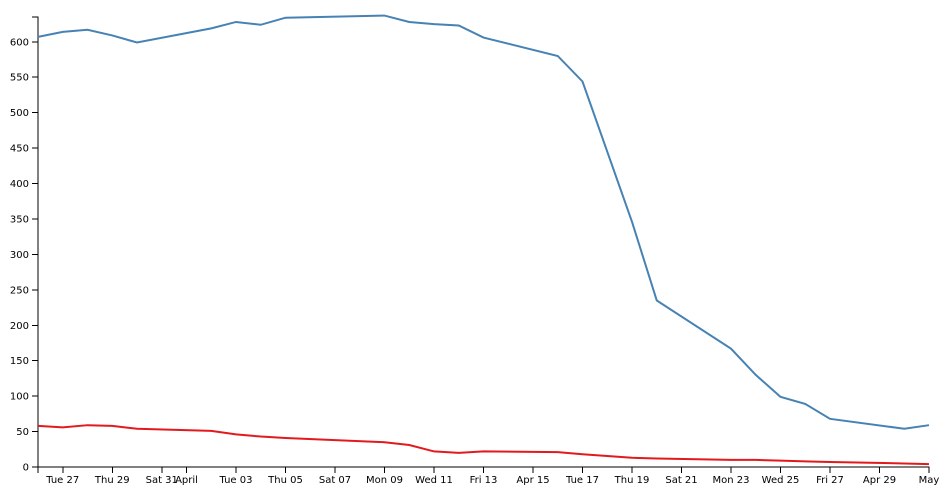  Describe the element at coordinates (384, 480) in the screenshot. I see `x-tick-label: Mon 09` at that location.